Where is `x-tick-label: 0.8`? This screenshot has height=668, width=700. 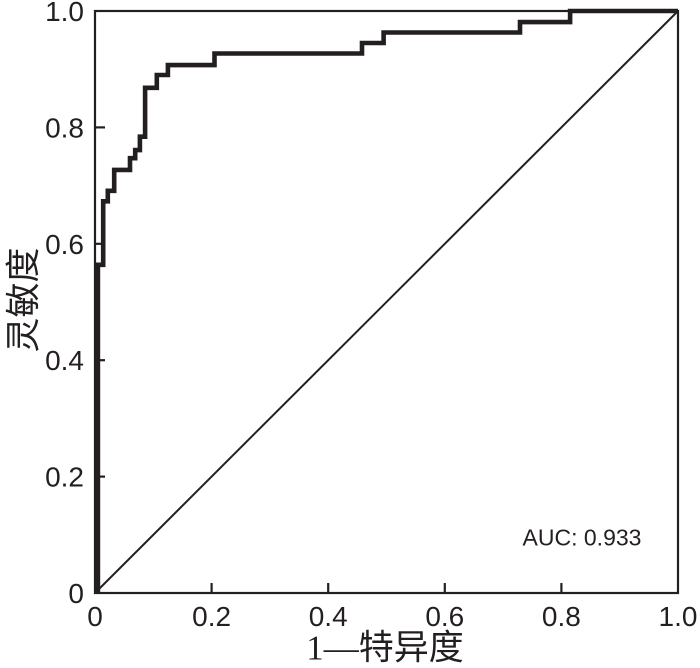 x-tick-label: 0.8 is located at coordinates (561, 616).